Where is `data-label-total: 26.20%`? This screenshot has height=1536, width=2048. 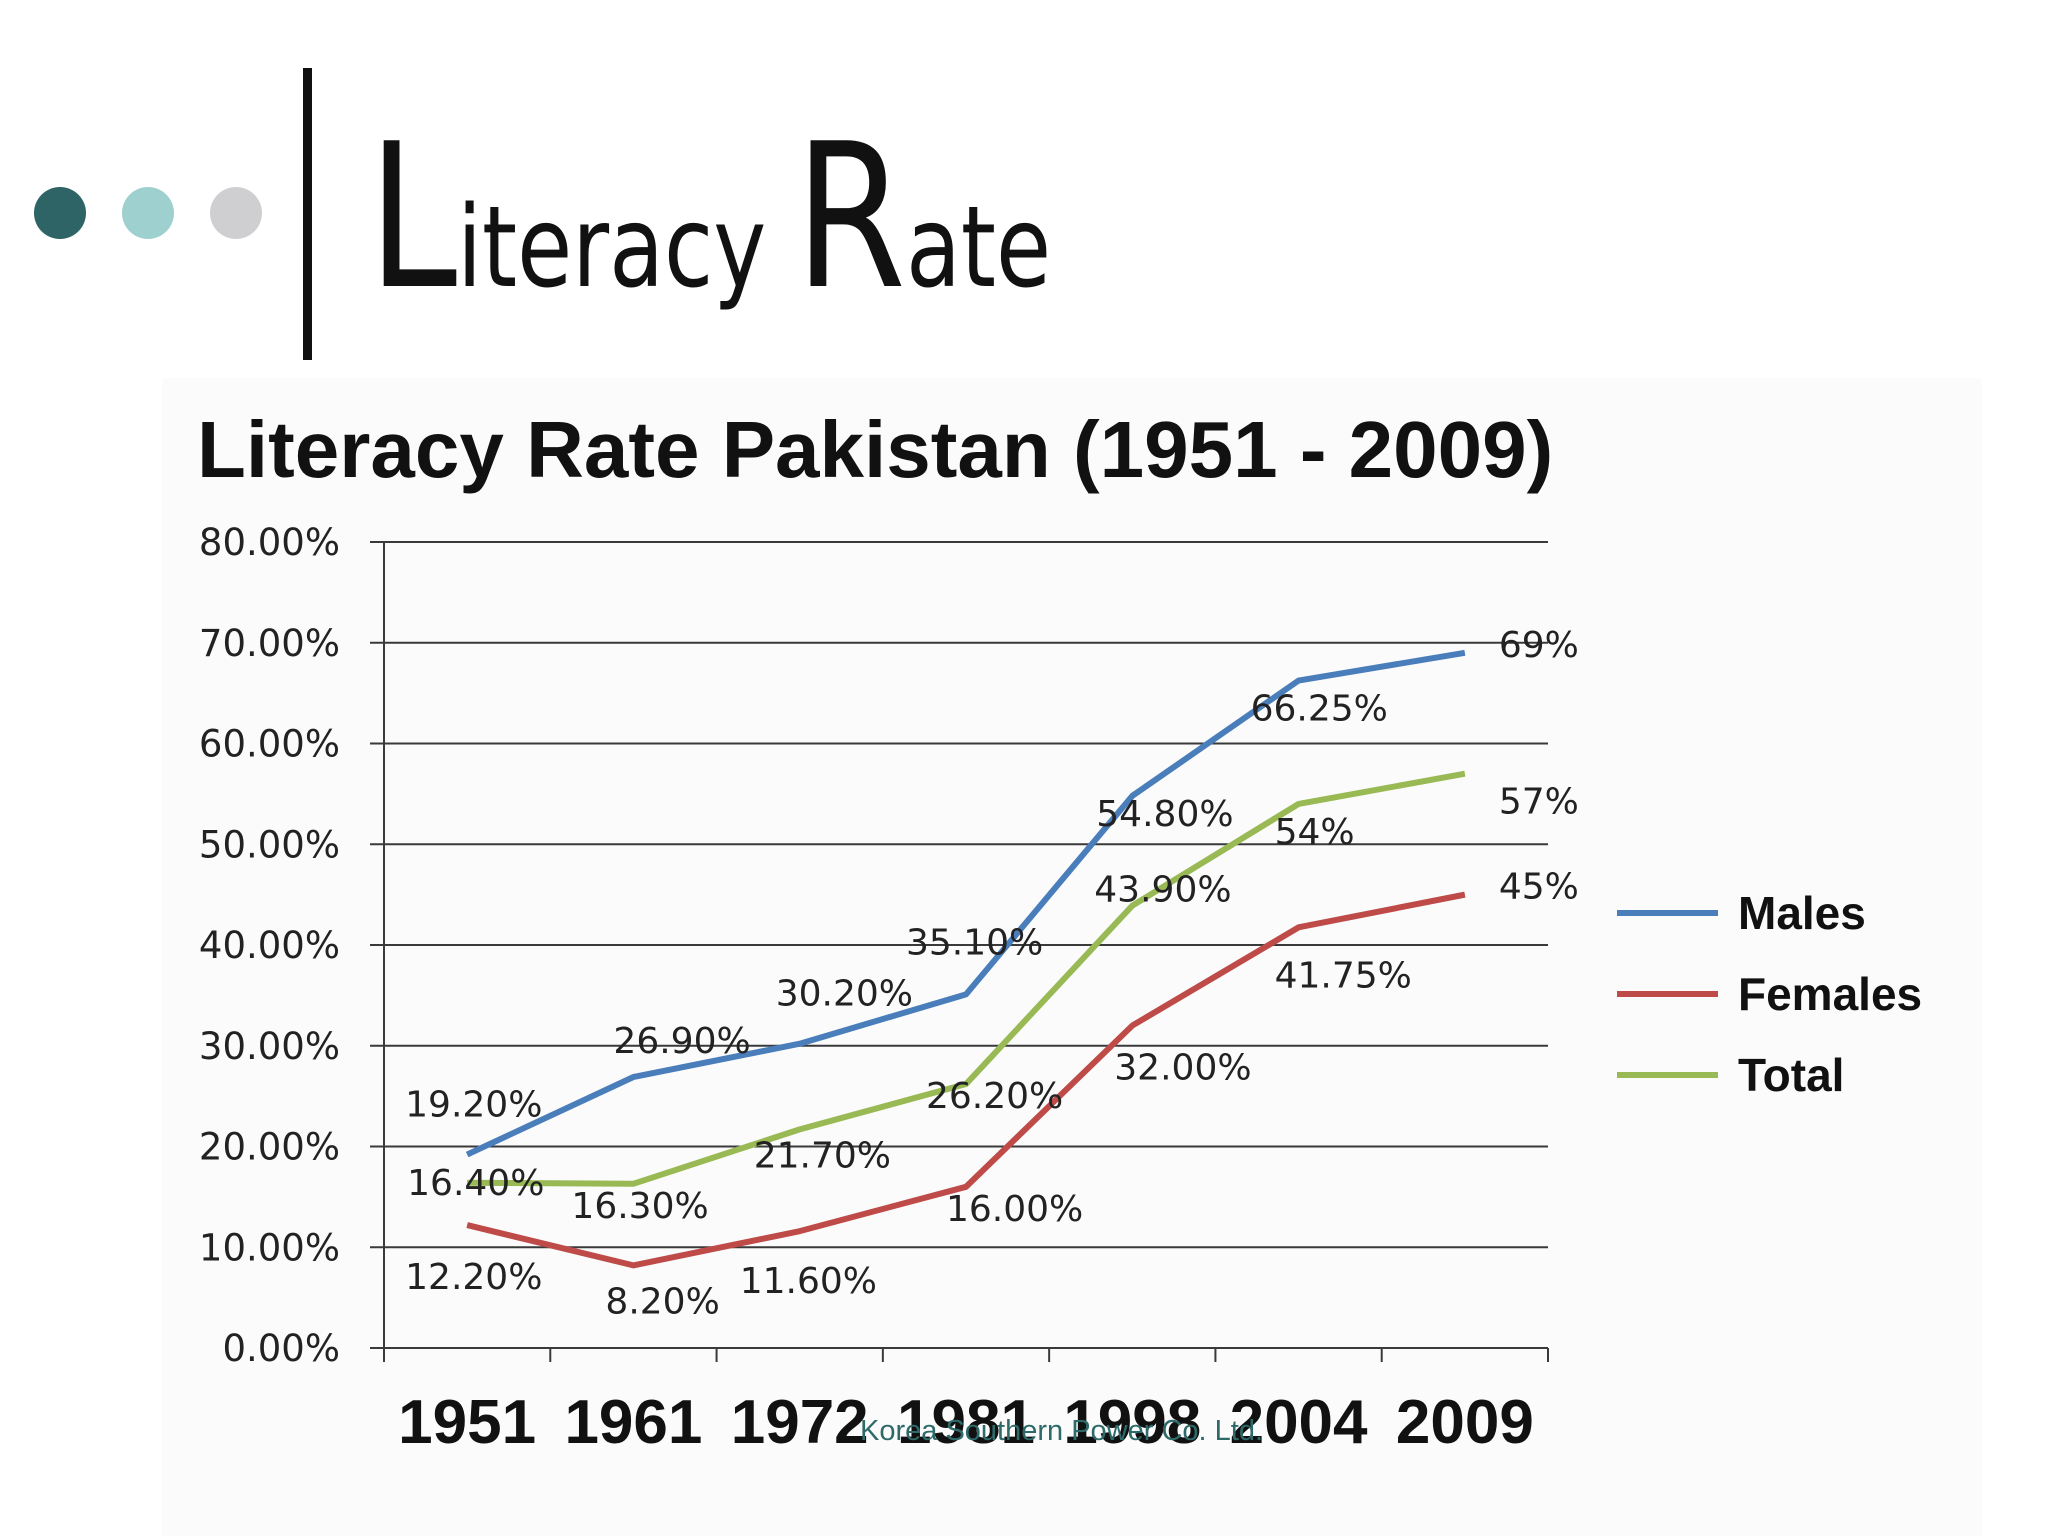 data-label-total: 26.20% is located at coordinates (994, 1096).